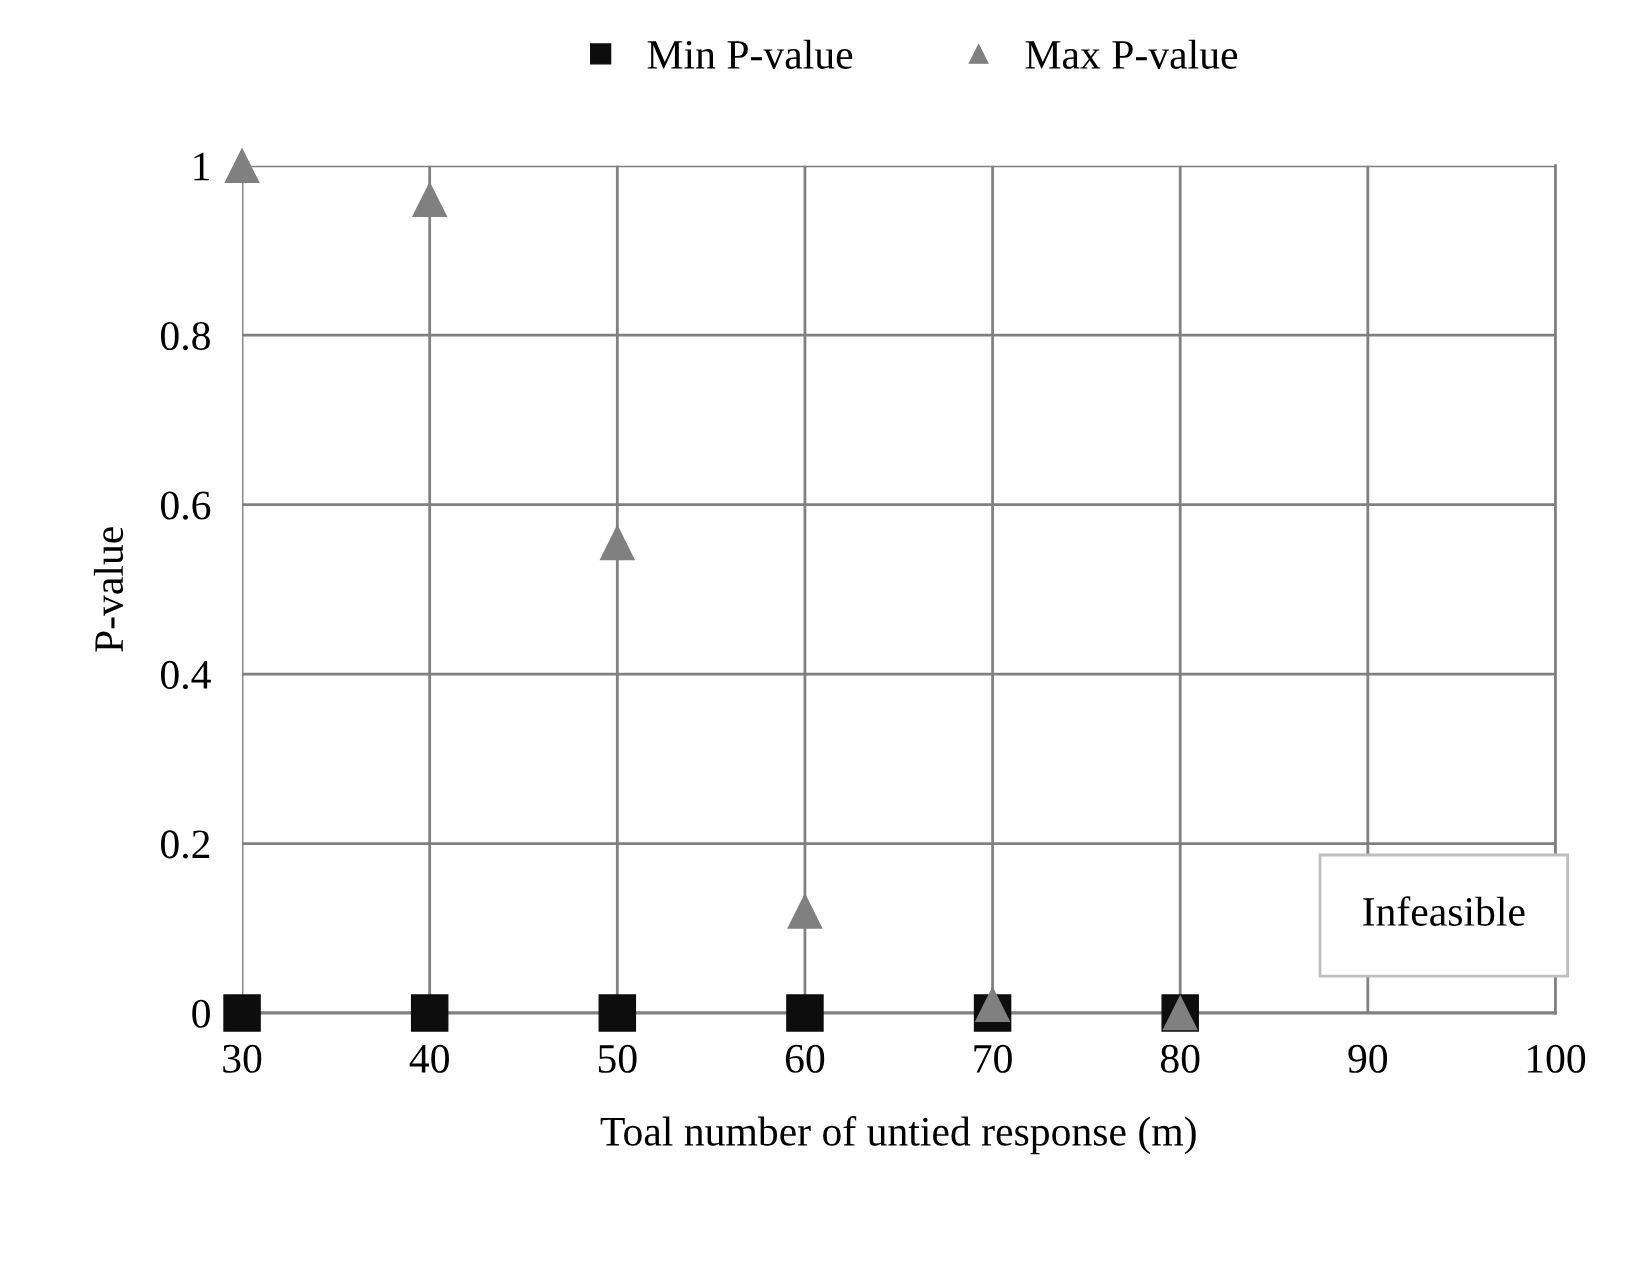 The image size is (1650, 1275). What do you see at coordinates (185, 844) in the screenshot?
I see `y-tick-label: 0.2` at bounding box center [185, 844].